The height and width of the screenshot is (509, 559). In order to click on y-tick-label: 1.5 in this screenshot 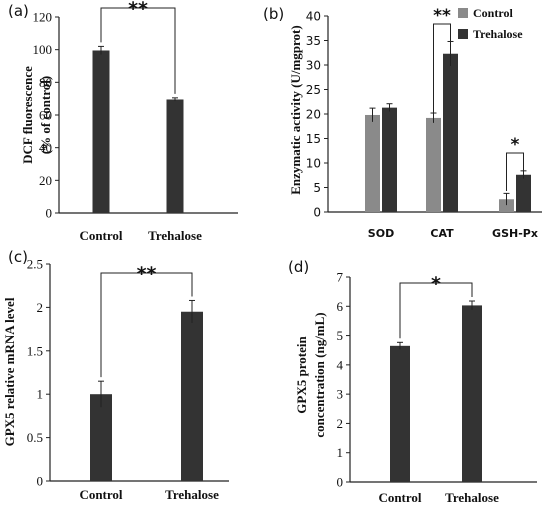, I will do `click(35, 350)`.